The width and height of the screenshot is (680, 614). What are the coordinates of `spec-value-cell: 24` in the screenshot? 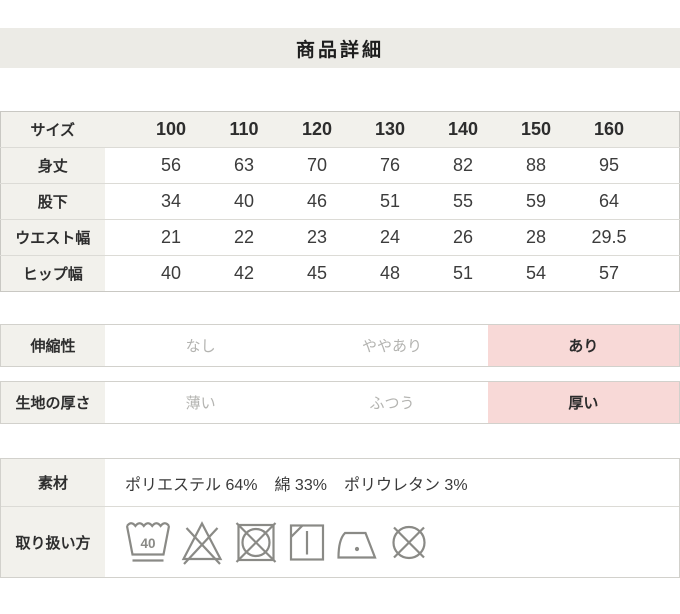 It's located at (390, 237).